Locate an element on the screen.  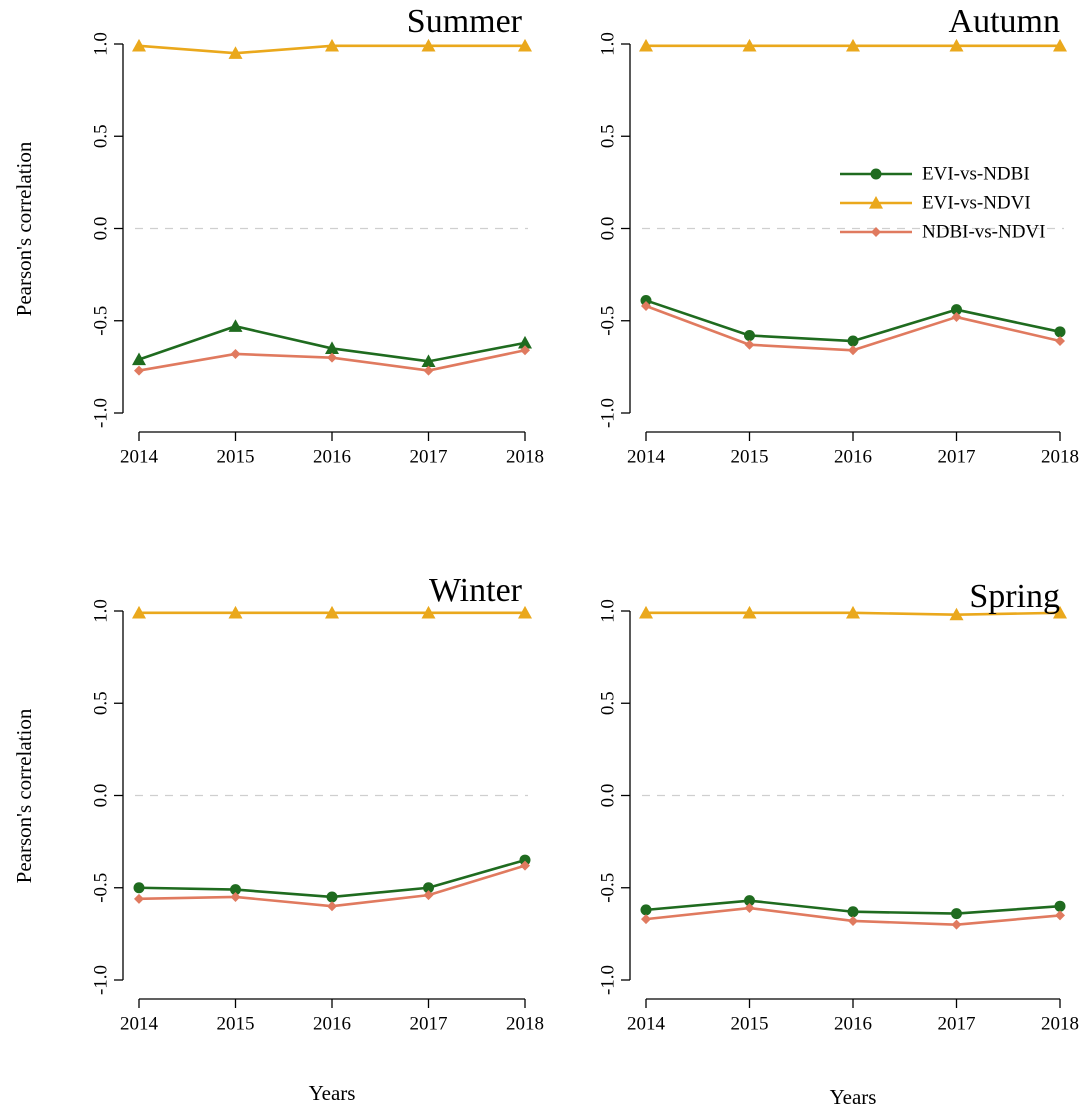
y-tick-label: -1.0 is located at coordinates (608, 980).